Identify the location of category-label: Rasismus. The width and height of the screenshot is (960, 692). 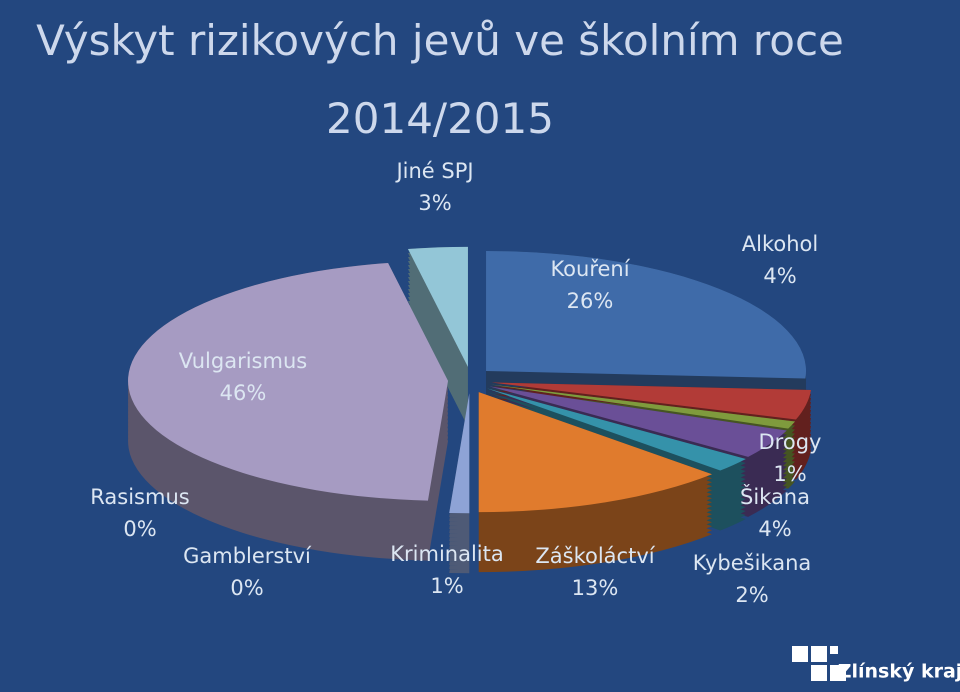
(139, 497).